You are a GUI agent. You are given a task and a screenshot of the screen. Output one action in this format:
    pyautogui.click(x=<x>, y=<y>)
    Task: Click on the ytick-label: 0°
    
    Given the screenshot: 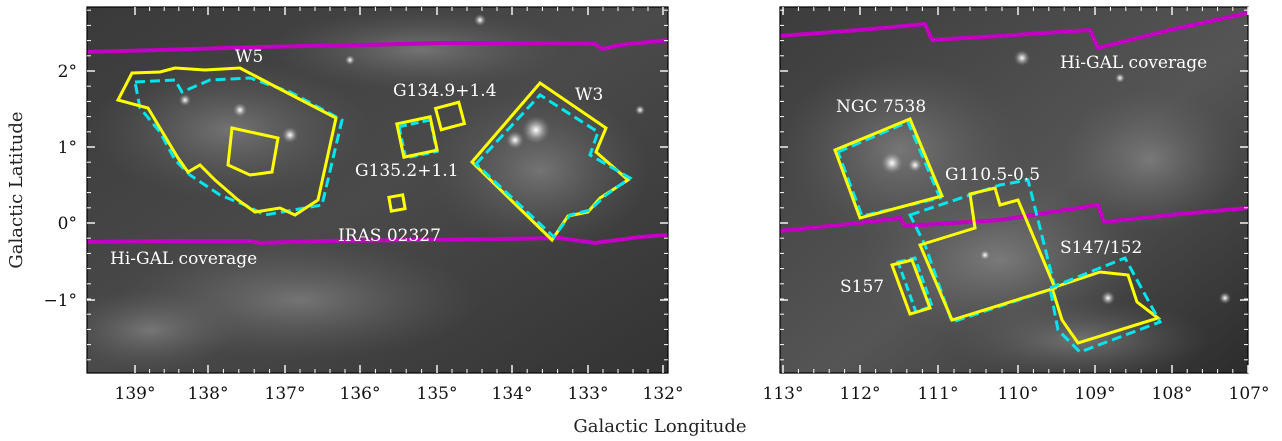 What is the action you would take?
    pyautogui.click(x=67, y=224)
    